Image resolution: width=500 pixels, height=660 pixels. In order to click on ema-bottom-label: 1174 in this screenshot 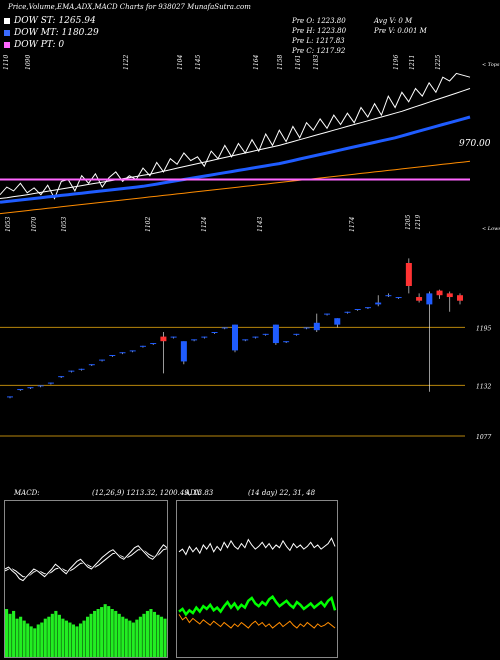, I will do `click(352, 224)`.